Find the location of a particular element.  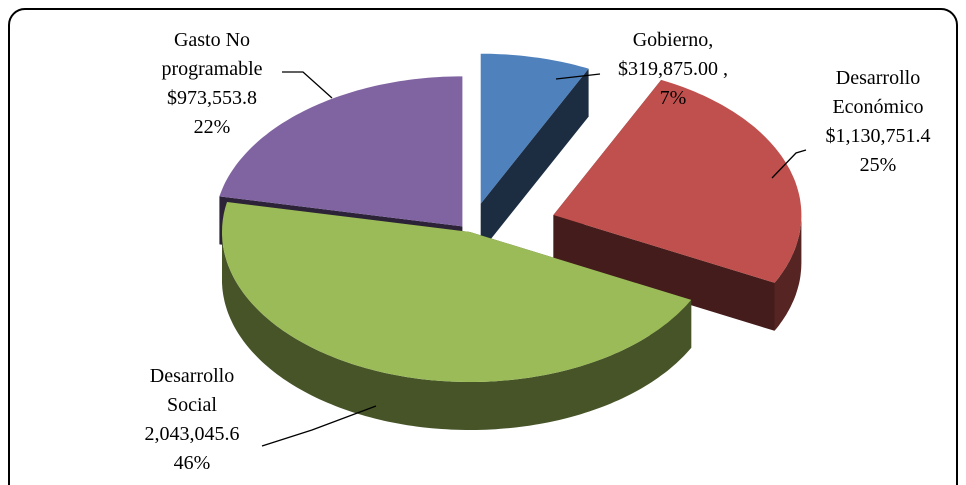

value-label: 2,043,045.6 is located at coordinates (192, 434).